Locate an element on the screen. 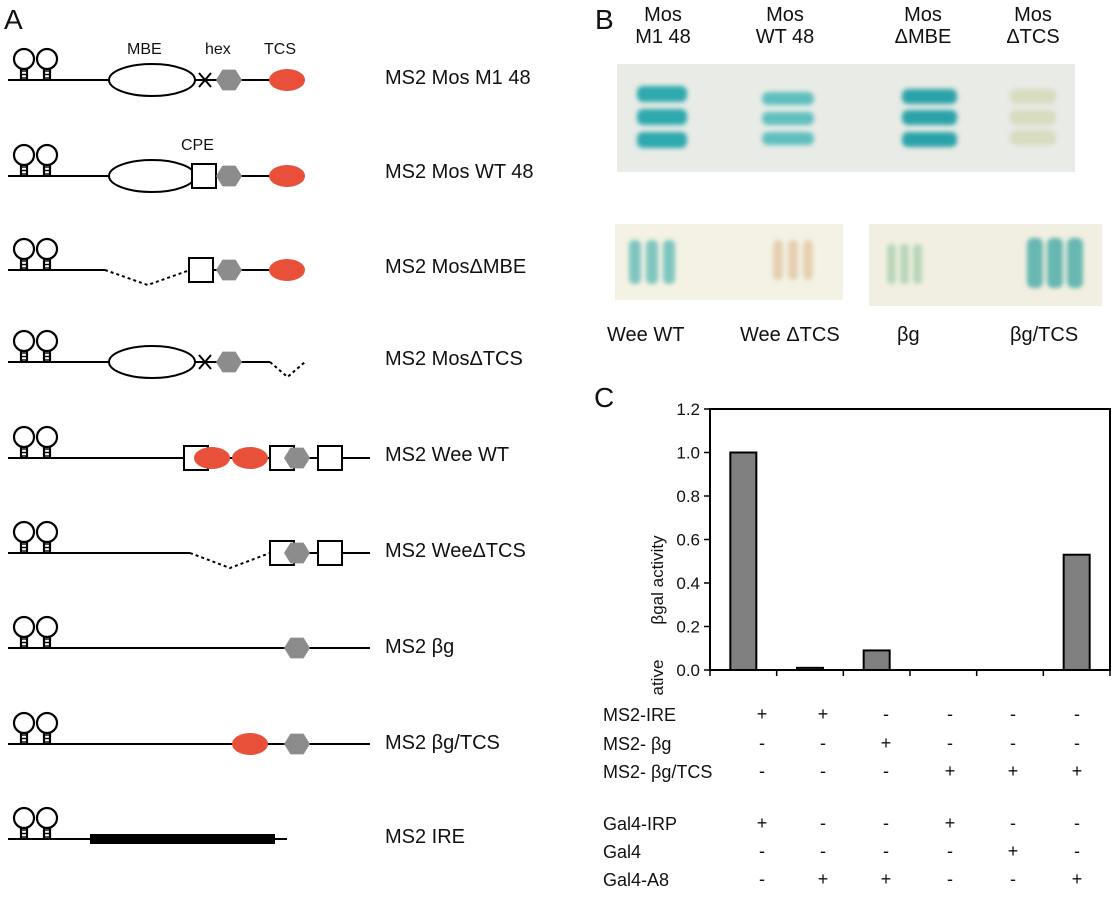 The height and width of the screenshot is (898, 1114). construct-label: MS2 Mos M1 48 is located at coordinates (458, 78).